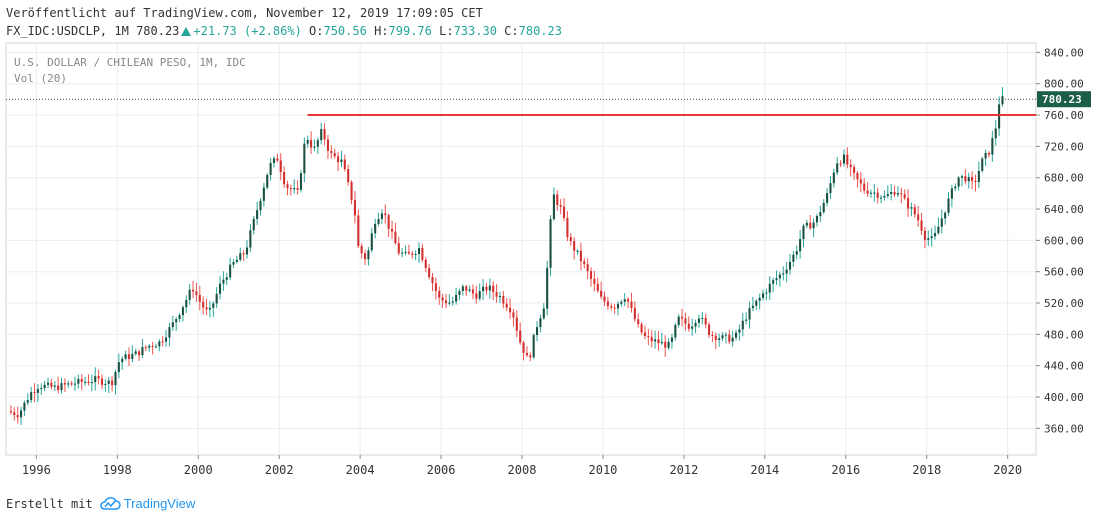 The width and height of the screenshot is (1100, 520). What do you see at coordinates (683, 470) in the screenshot?
I see `x-tick-label: 2012` at bounding box center [683, 470].